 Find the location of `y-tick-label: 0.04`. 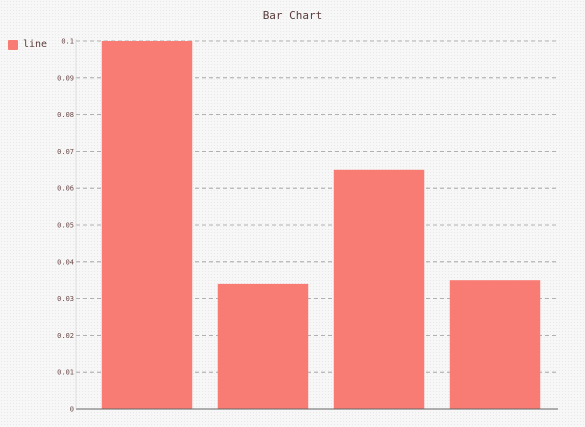

y-tick-label: 0.04 is located at coordinates (65, 262).